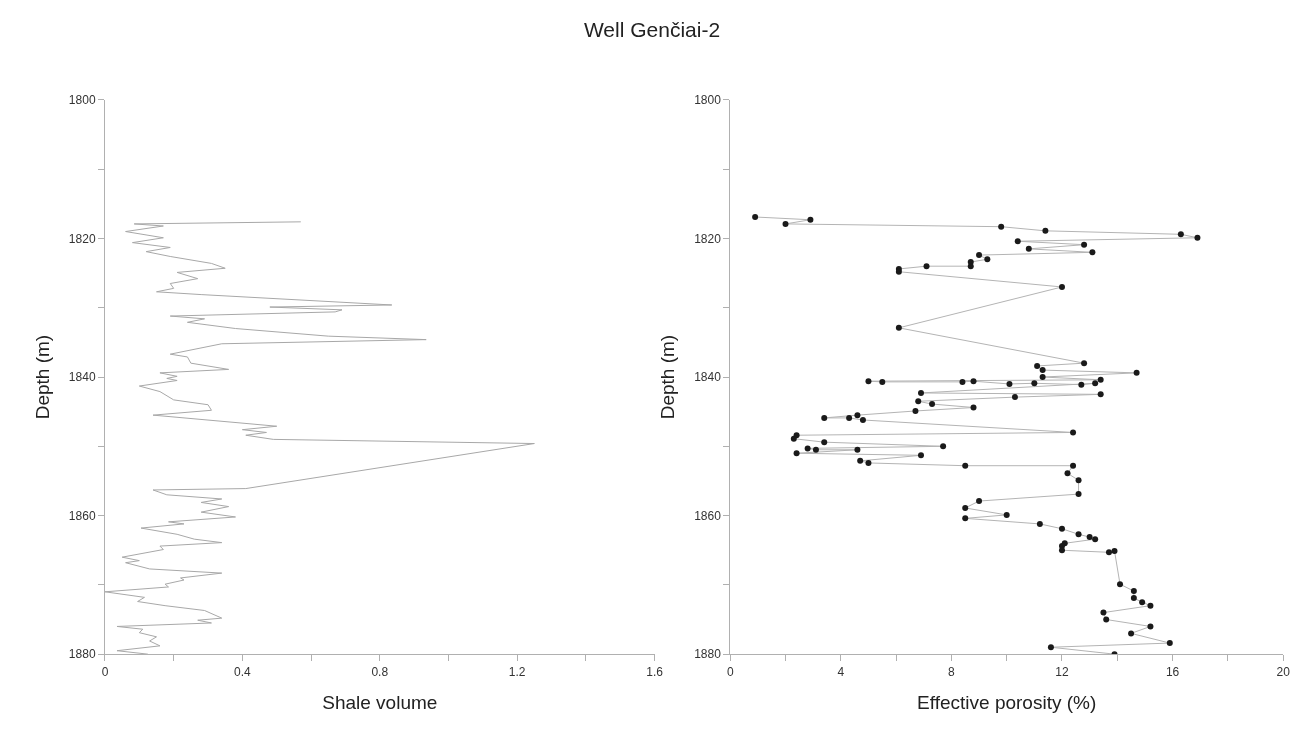  Describe the element at coordinates (380, 671) in the screenshot. I see `x-tick-label: 0.8` at that location.